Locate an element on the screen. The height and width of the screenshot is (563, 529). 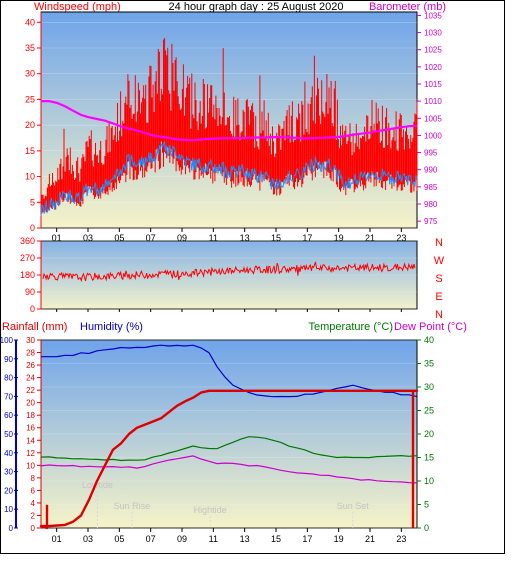
wind-y-tick-label: 10 is located at coordinates (30, 177).